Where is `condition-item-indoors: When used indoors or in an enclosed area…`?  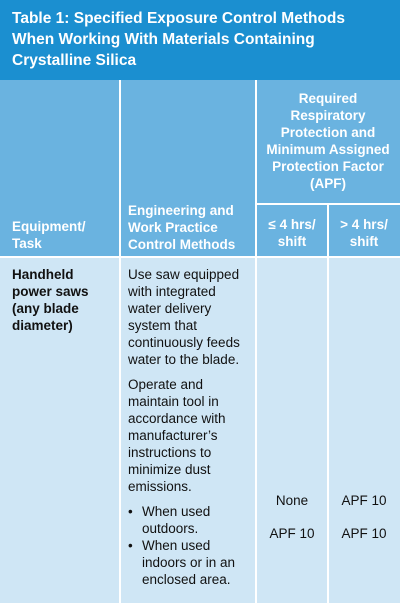 condition-item-indoors: When used indoors or in an enclosed area… is located at coordinates (190, 562).